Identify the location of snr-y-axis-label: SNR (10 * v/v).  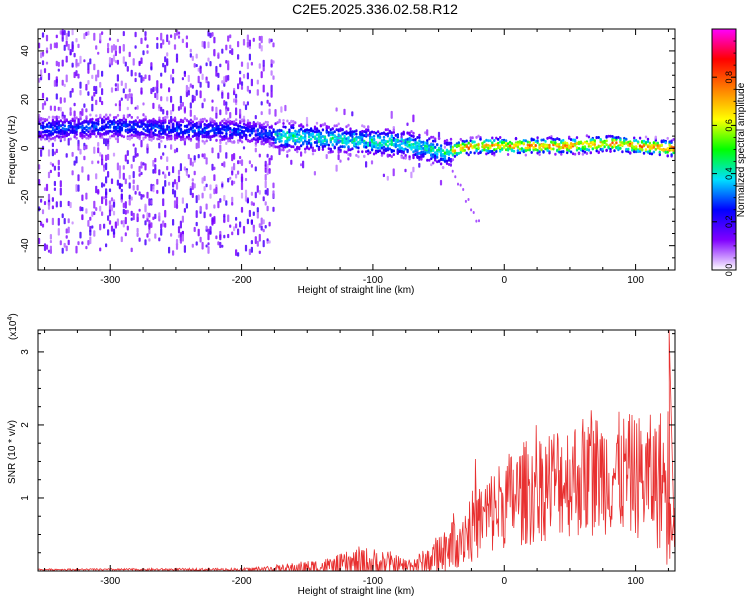
(12, 452).